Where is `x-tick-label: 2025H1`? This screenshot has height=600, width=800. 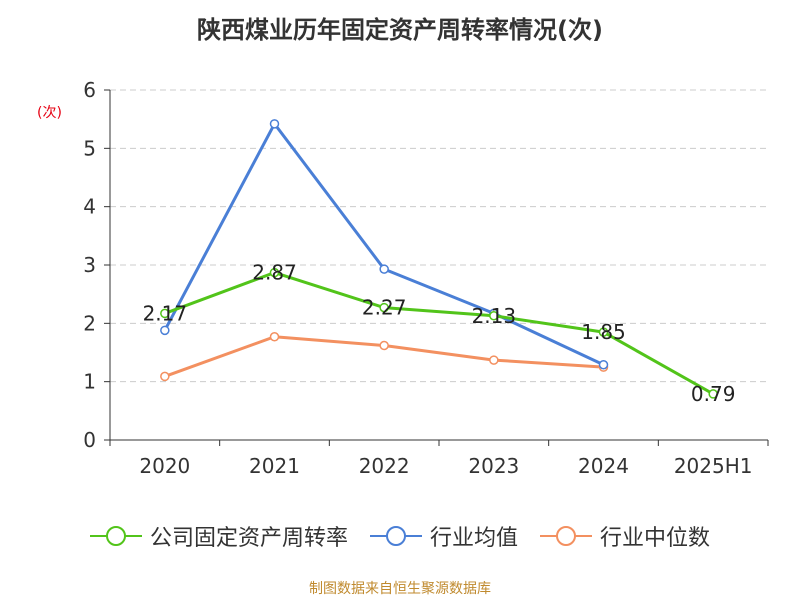 x-tick-label: 2025H1 is located at coordinates (713, 466).